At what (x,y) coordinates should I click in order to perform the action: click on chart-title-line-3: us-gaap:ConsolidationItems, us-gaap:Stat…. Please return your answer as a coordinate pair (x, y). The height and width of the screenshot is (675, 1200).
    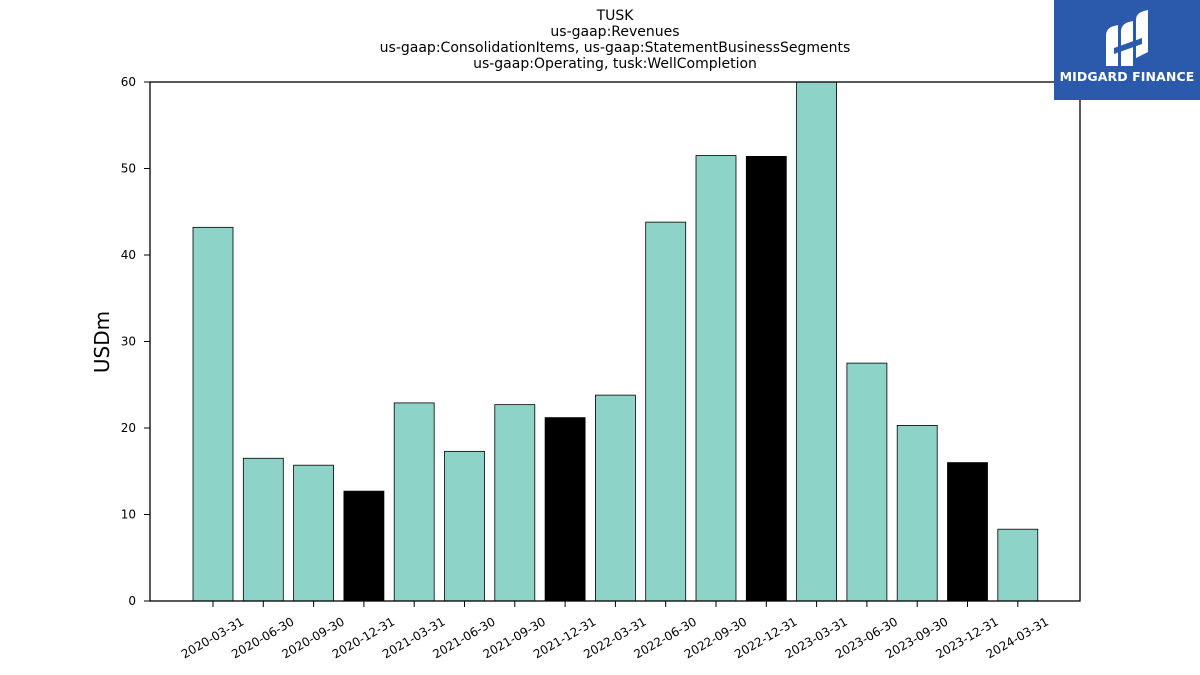
    Looking at the image, I should click on (615, 48).